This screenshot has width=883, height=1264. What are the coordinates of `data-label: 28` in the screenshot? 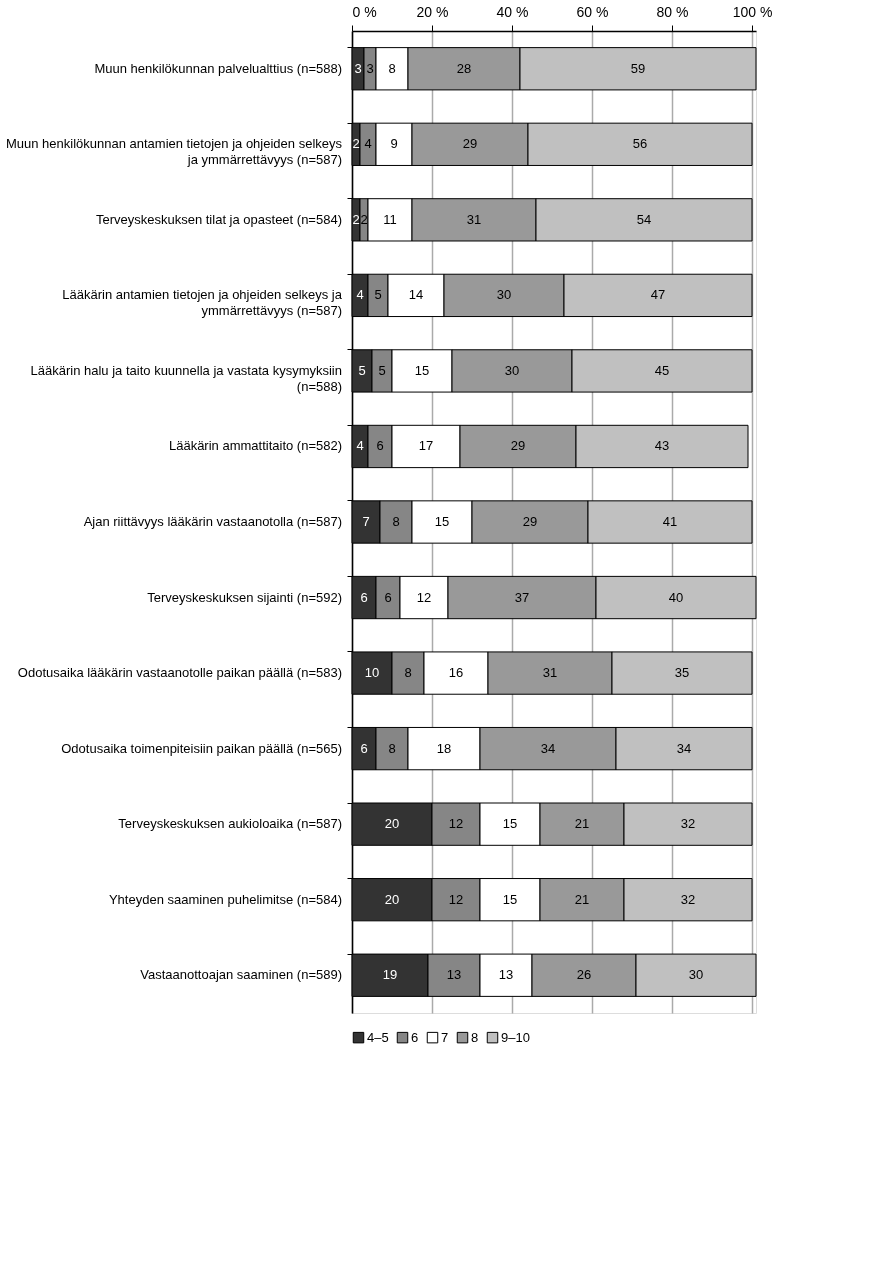 It's located at (464, 68).